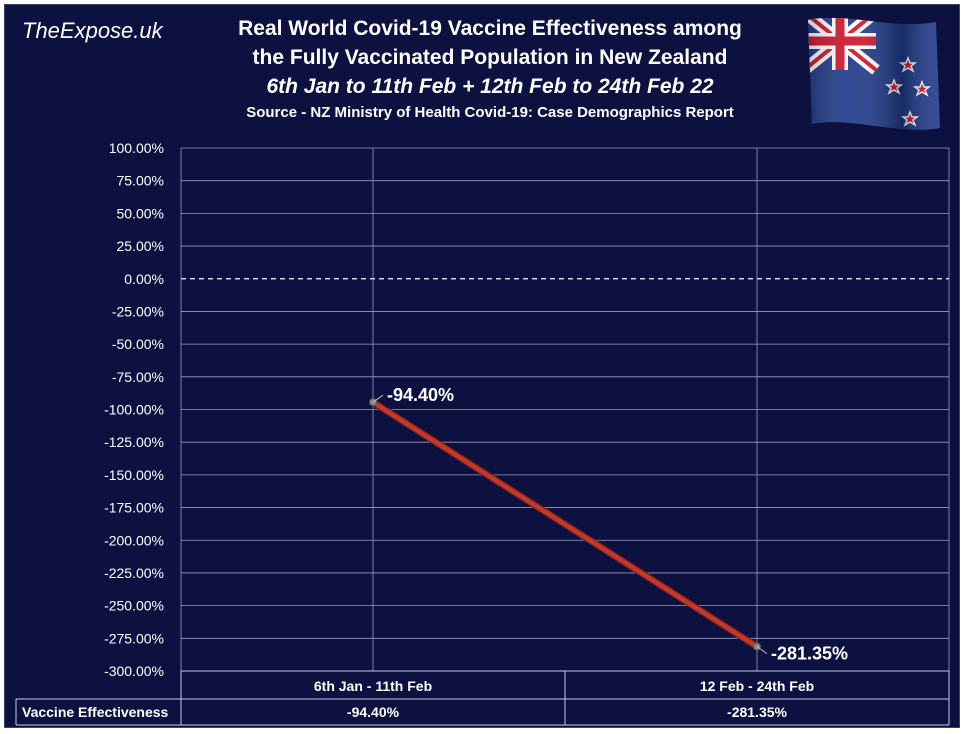 The width and height of the screenshot is (966, 734). I want to click on table-value-cell: -94.40%, so click(373, 712).